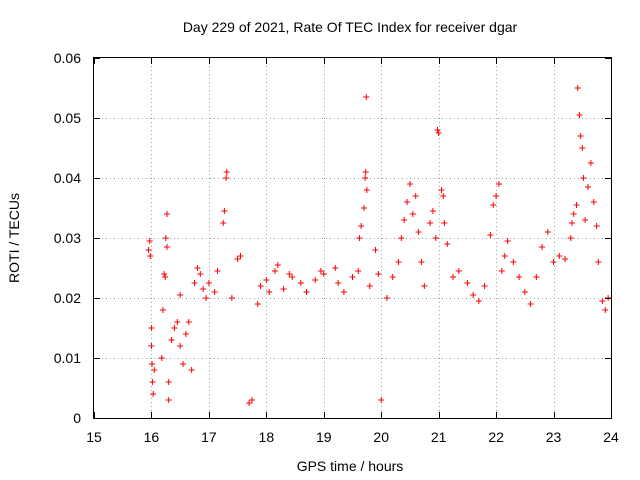 The width and height of the screenshot is (640, 480). I want to click on y-tick-label: 0.04, so click(67, 178).